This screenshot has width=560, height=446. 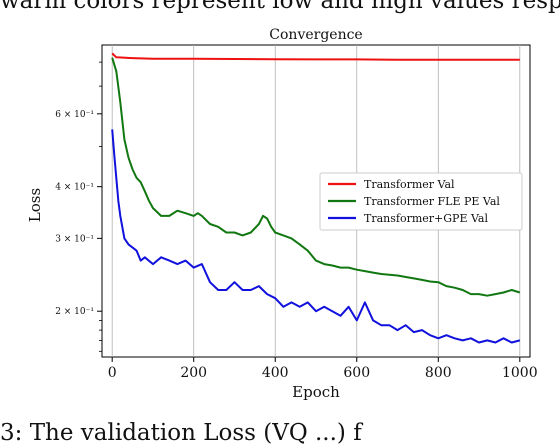 What do you see at coordinates (315, 35) in the screenshot?
I see `chart-title: Convergence` at bounding box center [315, 35].